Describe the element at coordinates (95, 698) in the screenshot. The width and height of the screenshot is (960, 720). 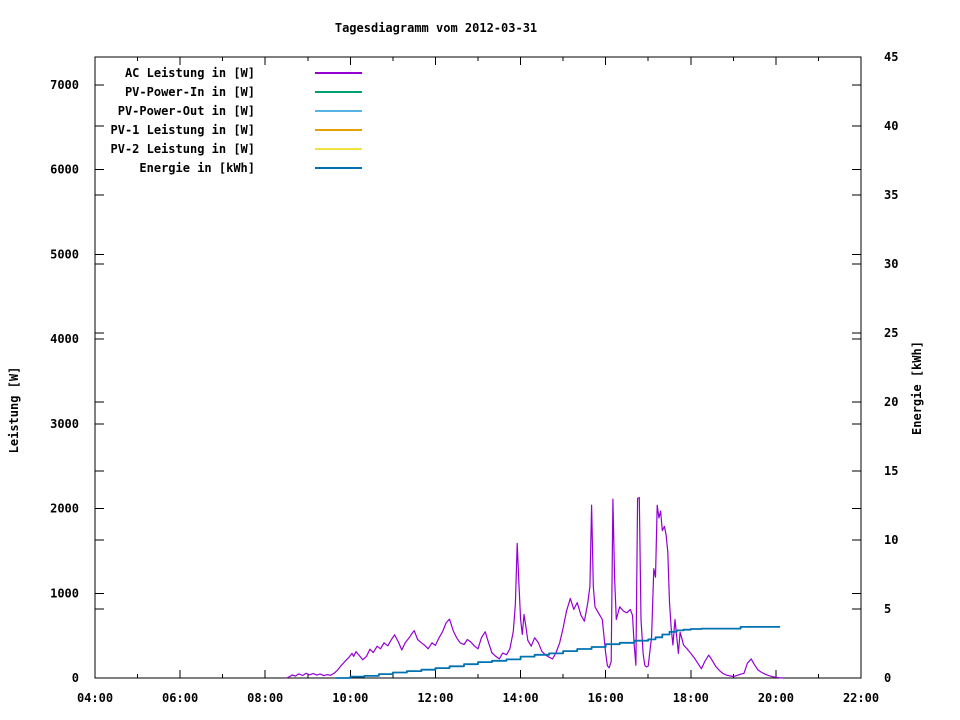
I see `x-tick-label: 04:00` at that location.